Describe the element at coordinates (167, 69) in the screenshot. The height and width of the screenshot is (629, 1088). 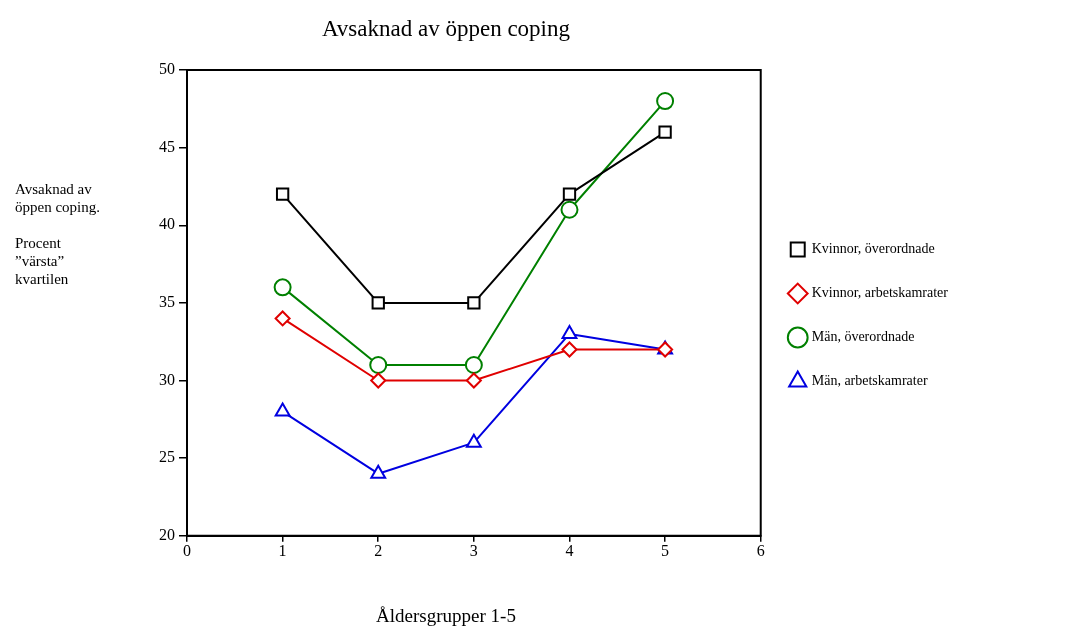
I see `y-tick-label: 50` at that location.